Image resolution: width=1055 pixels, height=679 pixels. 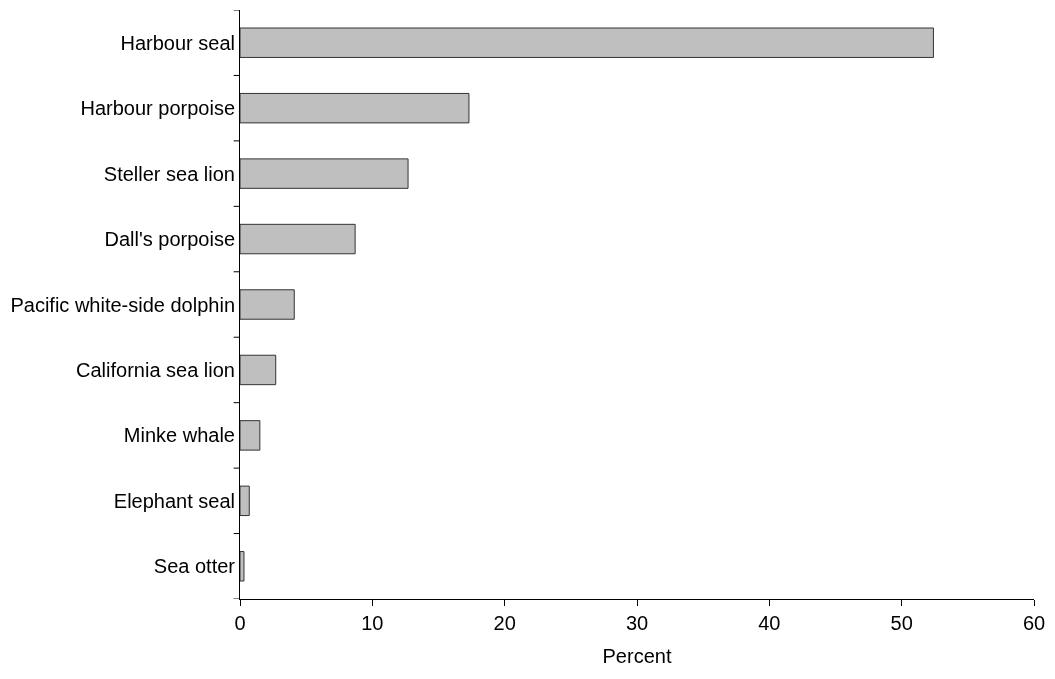 What do you see at coordinates (637, 655) in the screenshot?
I see `x-axis-title: Percent` at bounding box center [637, 655].